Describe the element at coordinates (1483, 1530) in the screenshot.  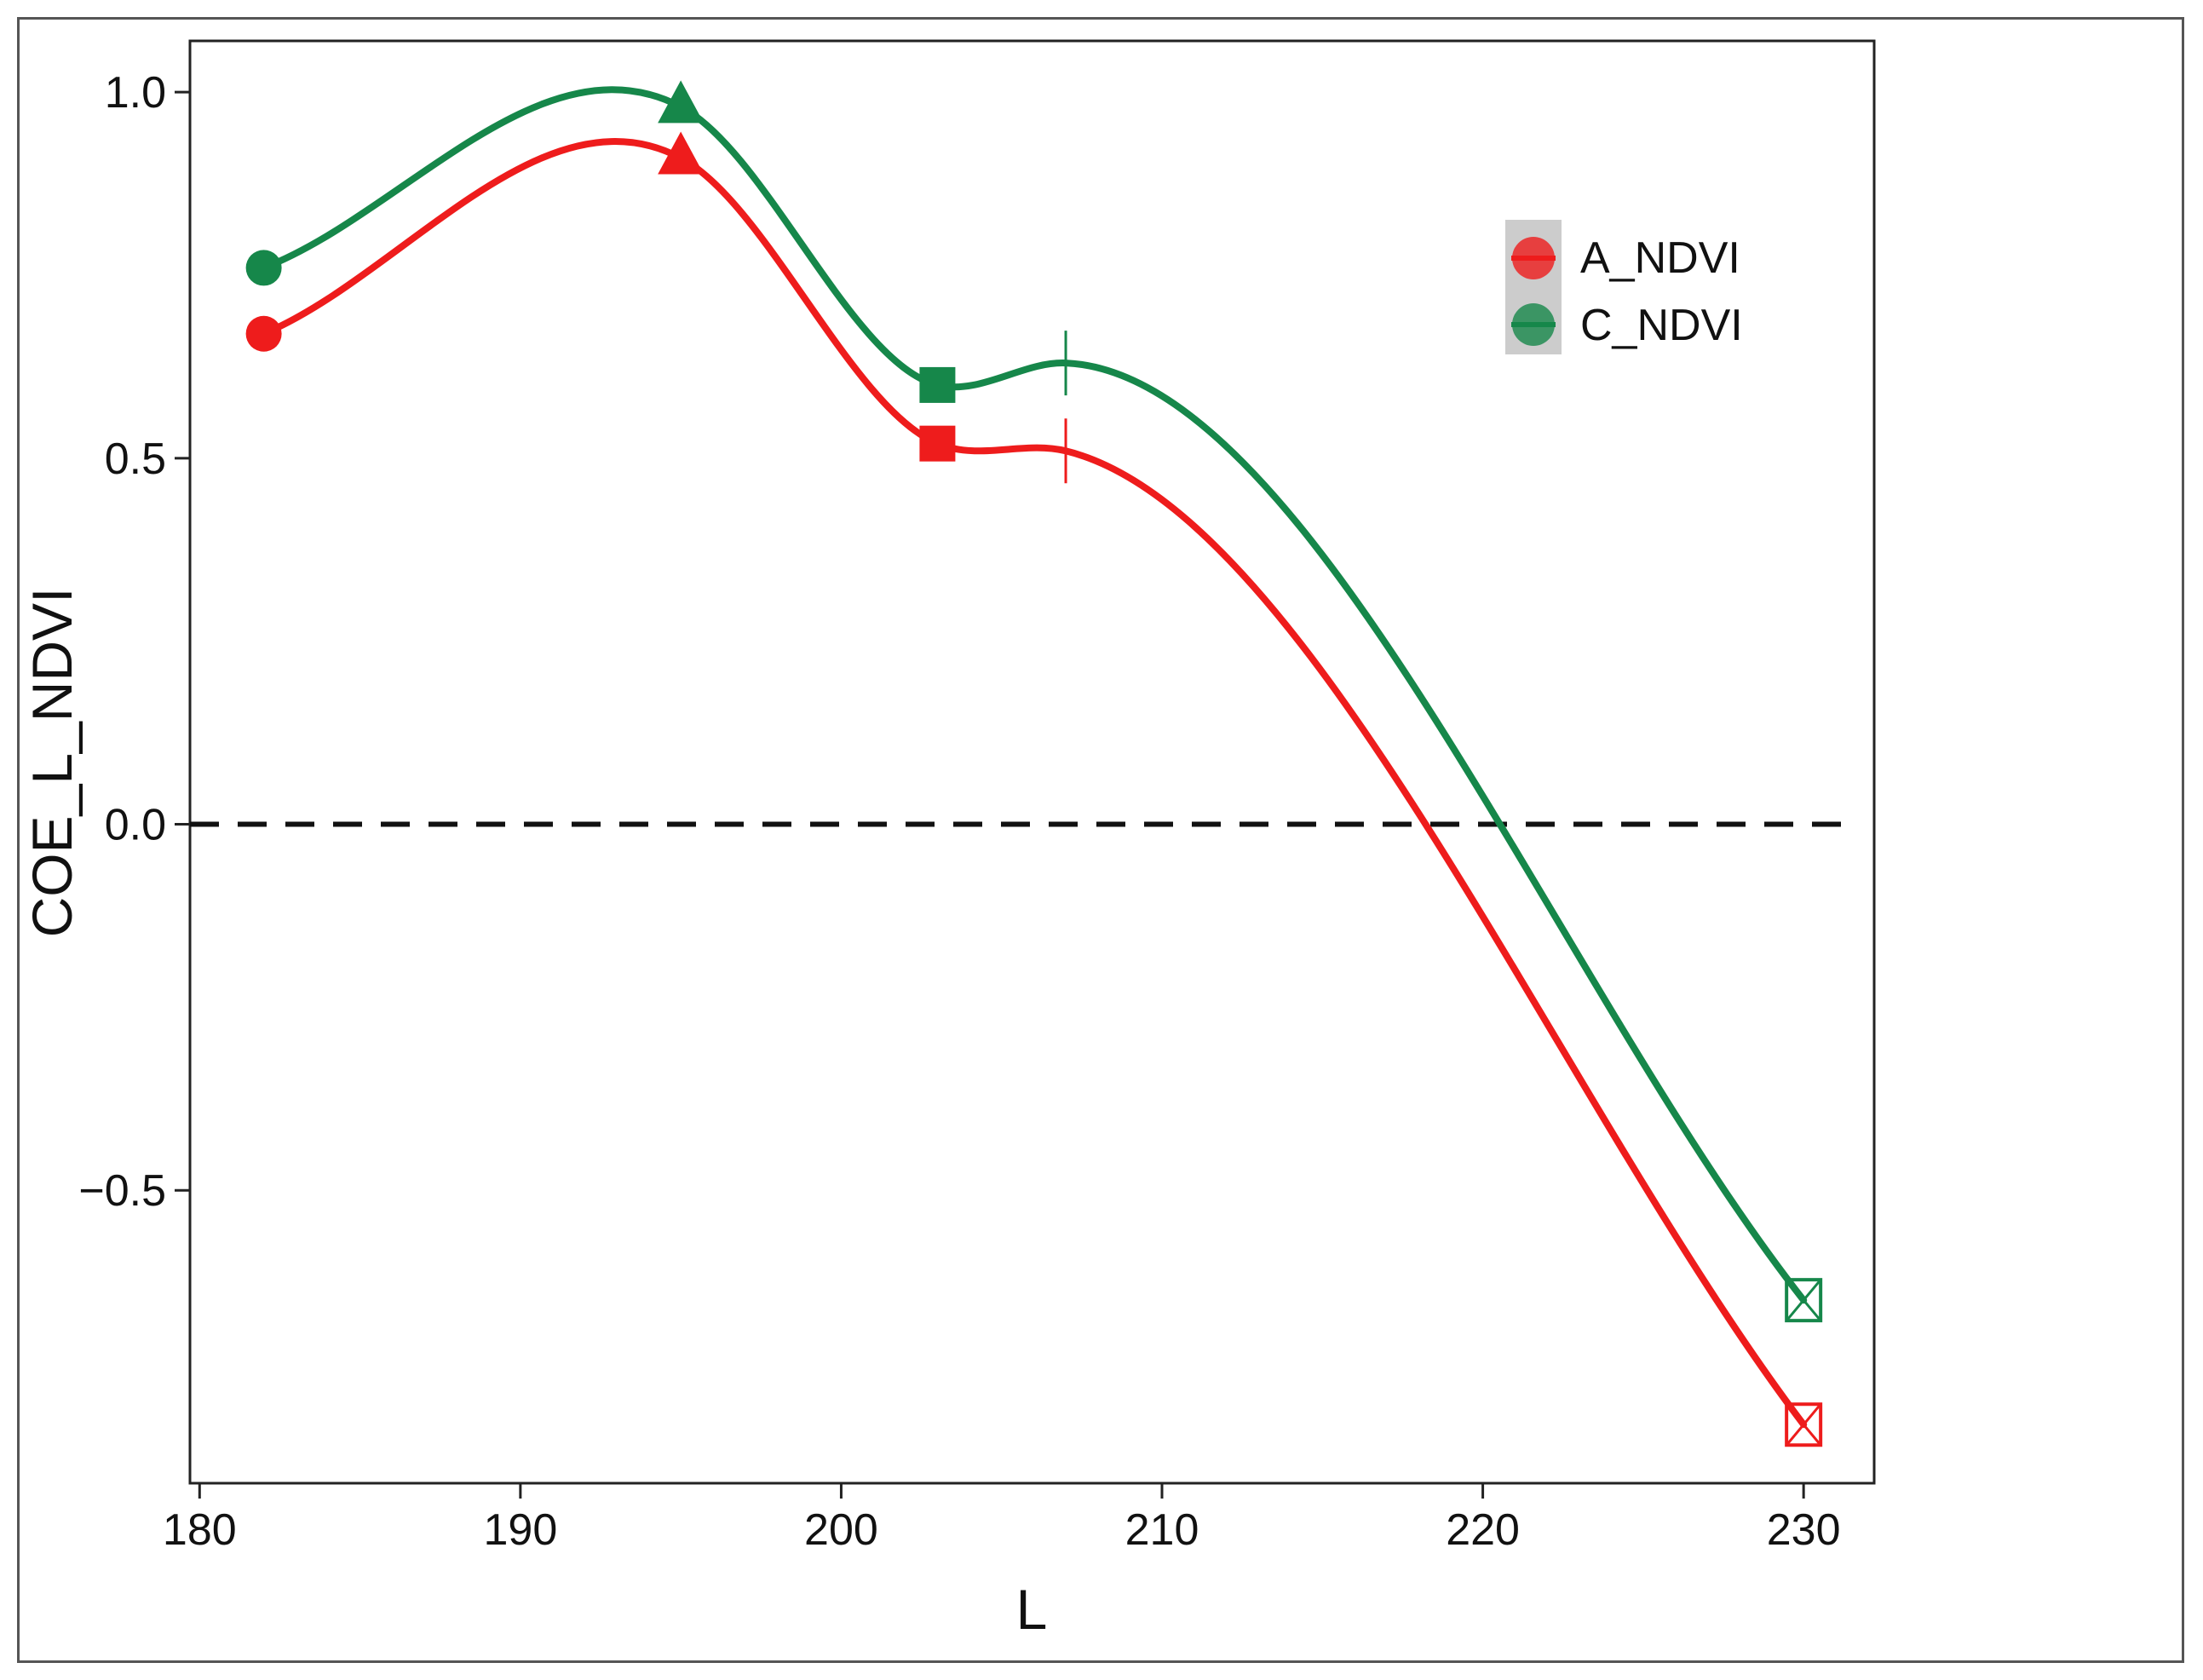
I see `x-tick-label: 220` at that location.